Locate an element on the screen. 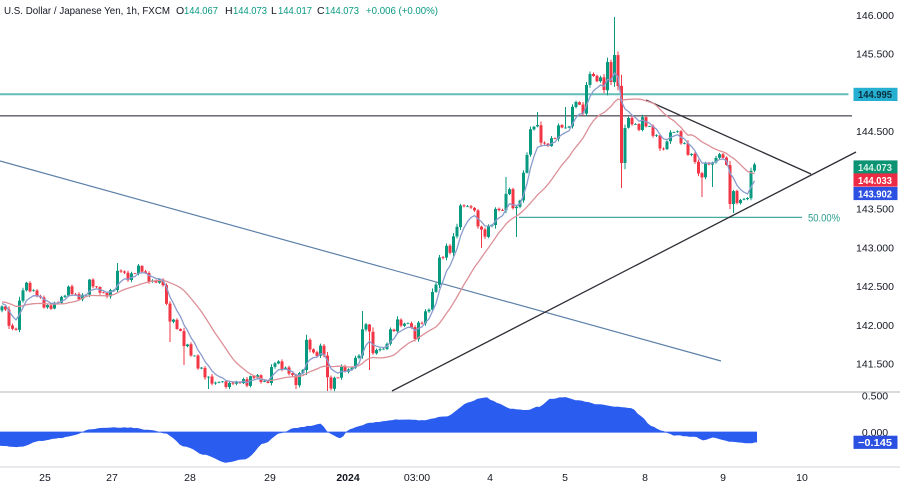  svg-text: 8 is located at coordinates (645, 478).